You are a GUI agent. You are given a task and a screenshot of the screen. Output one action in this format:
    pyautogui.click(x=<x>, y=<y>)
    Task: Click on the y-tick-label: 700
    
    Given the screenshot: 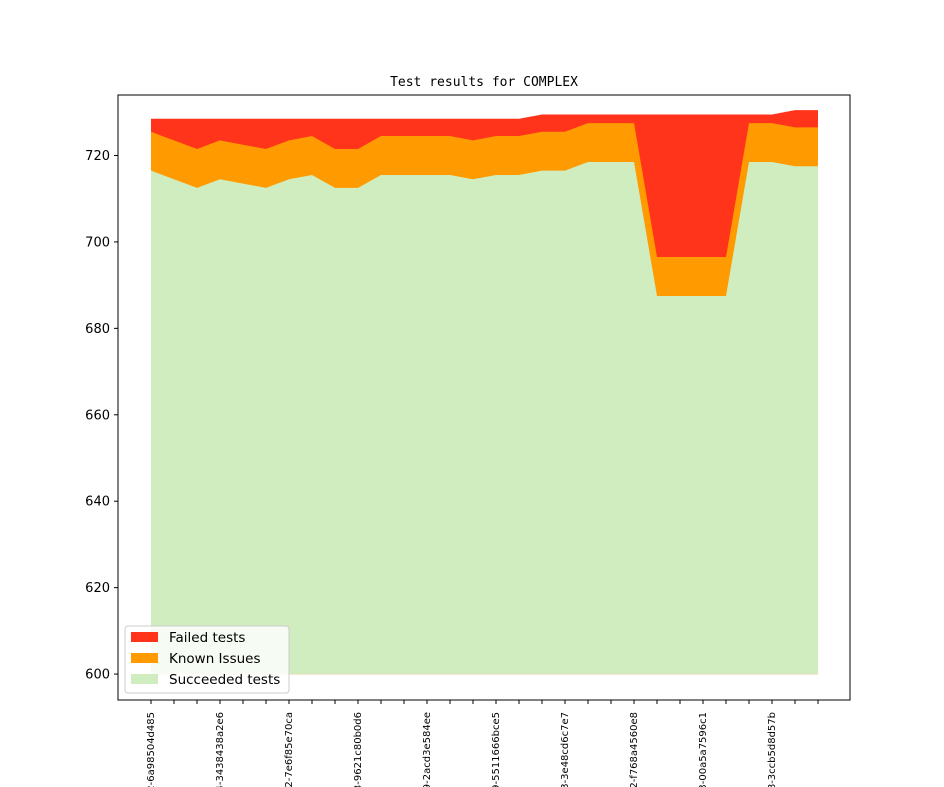 What is the action you would take?
    pyautogui.click(x=97, y=242)
    